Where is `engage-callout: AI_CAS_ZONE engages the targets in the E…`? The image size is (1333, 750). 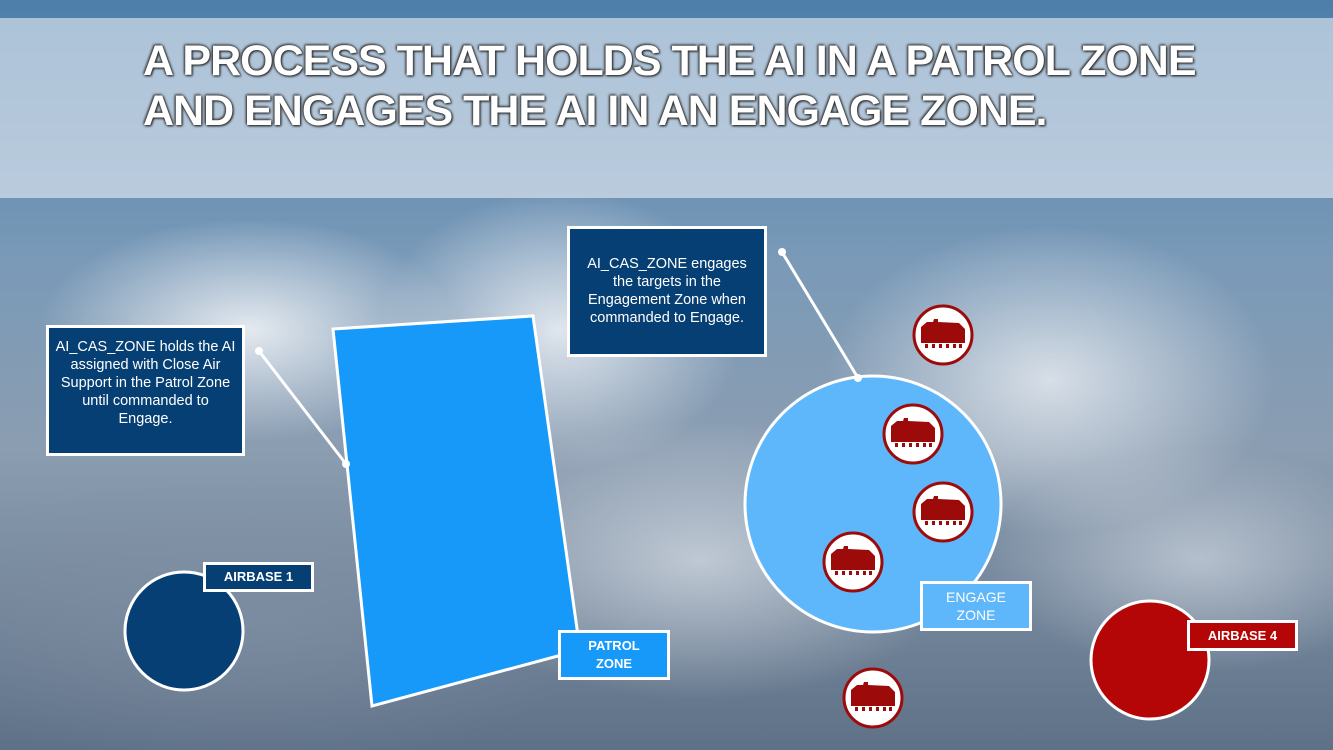 engage-callout: AI_CAS_ZONE engages the targets in the E… is located at coordinates (667, 291).